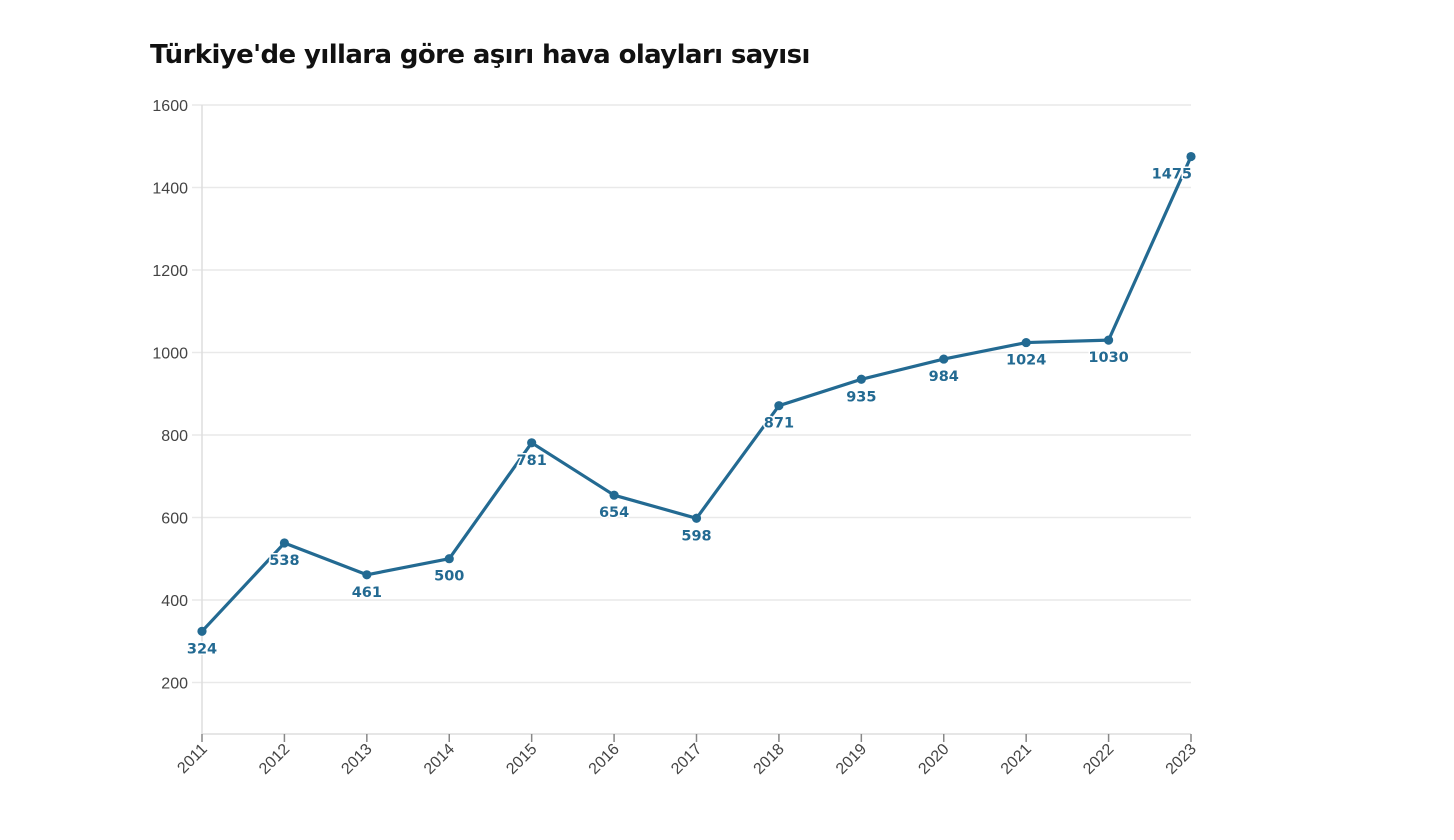 This screenshot has width=1454, height=840. What do you see at coordinates (521, 759) in the screenshot?
I see `x-tick-label: 2015` at bounding box center [521, 759].